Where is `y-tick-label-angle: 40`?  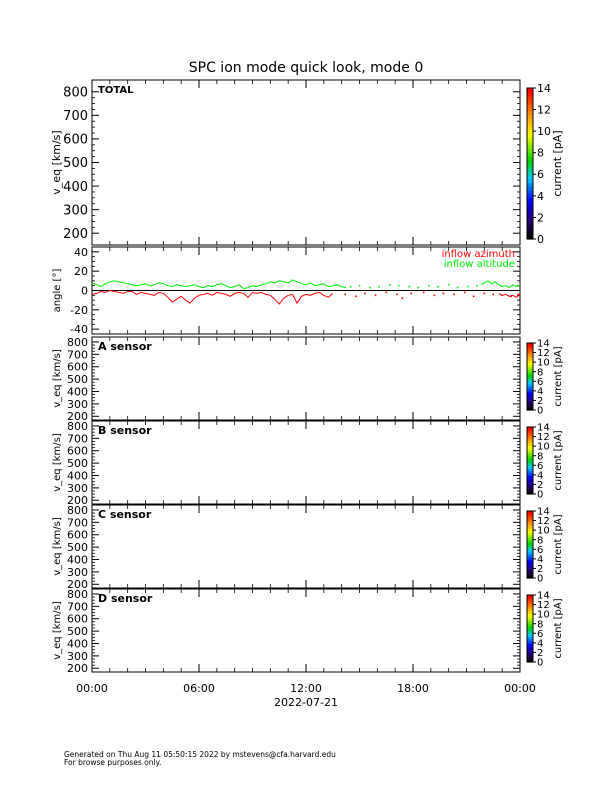 y-tick-label-angle: 40 is located at coordinates (81, 252).